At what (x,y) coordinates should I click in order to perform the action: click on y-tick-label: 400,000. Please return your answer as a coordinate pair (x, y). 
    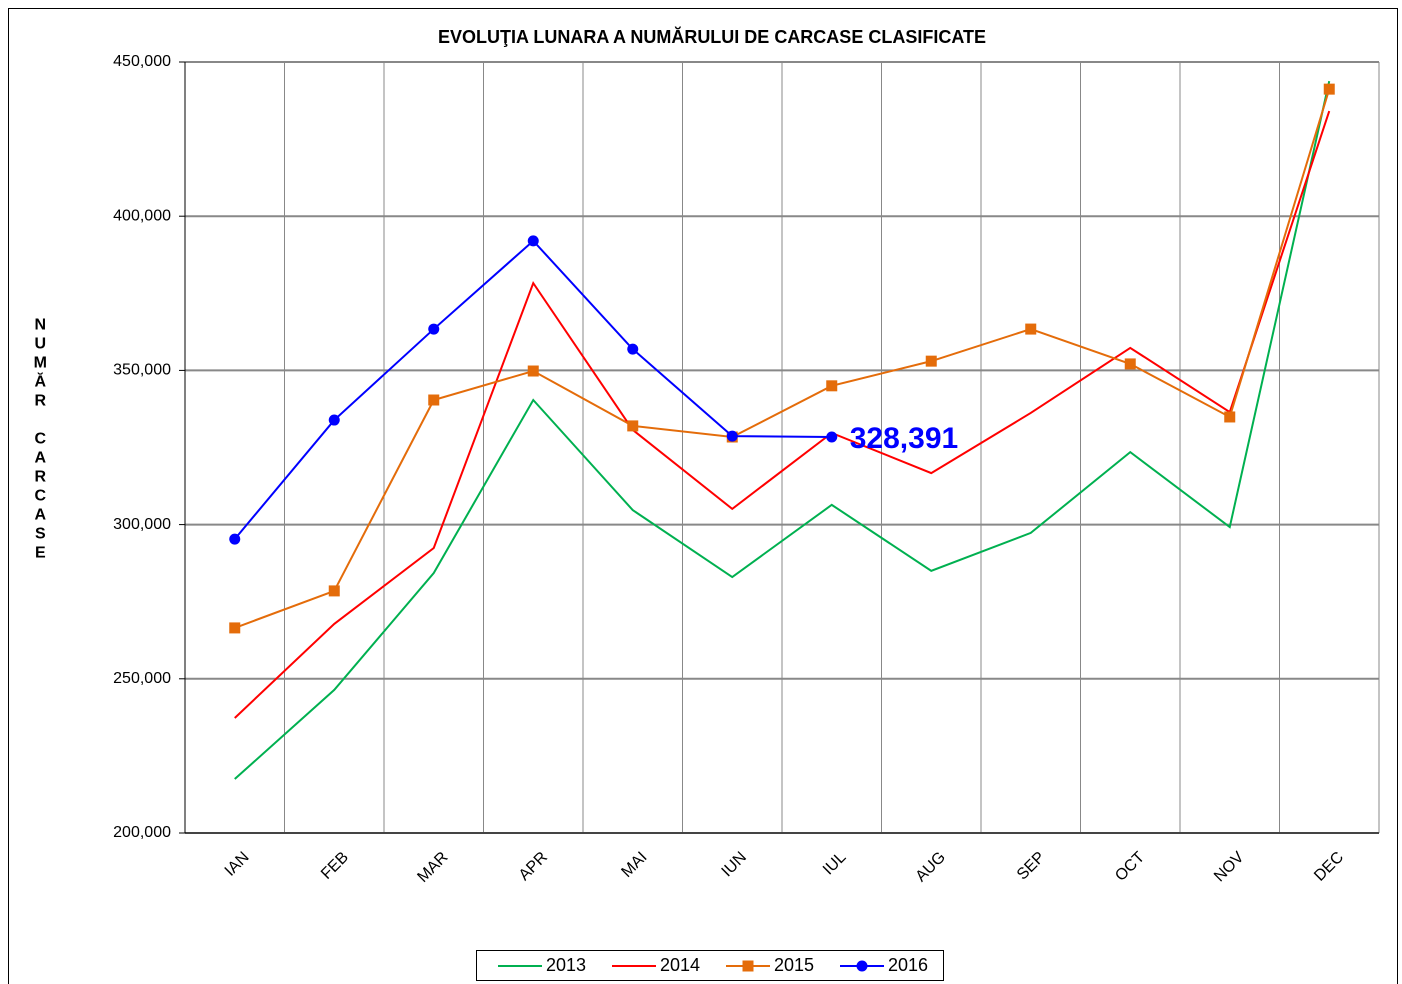
    Looking at the image, I should click on (142, 215).